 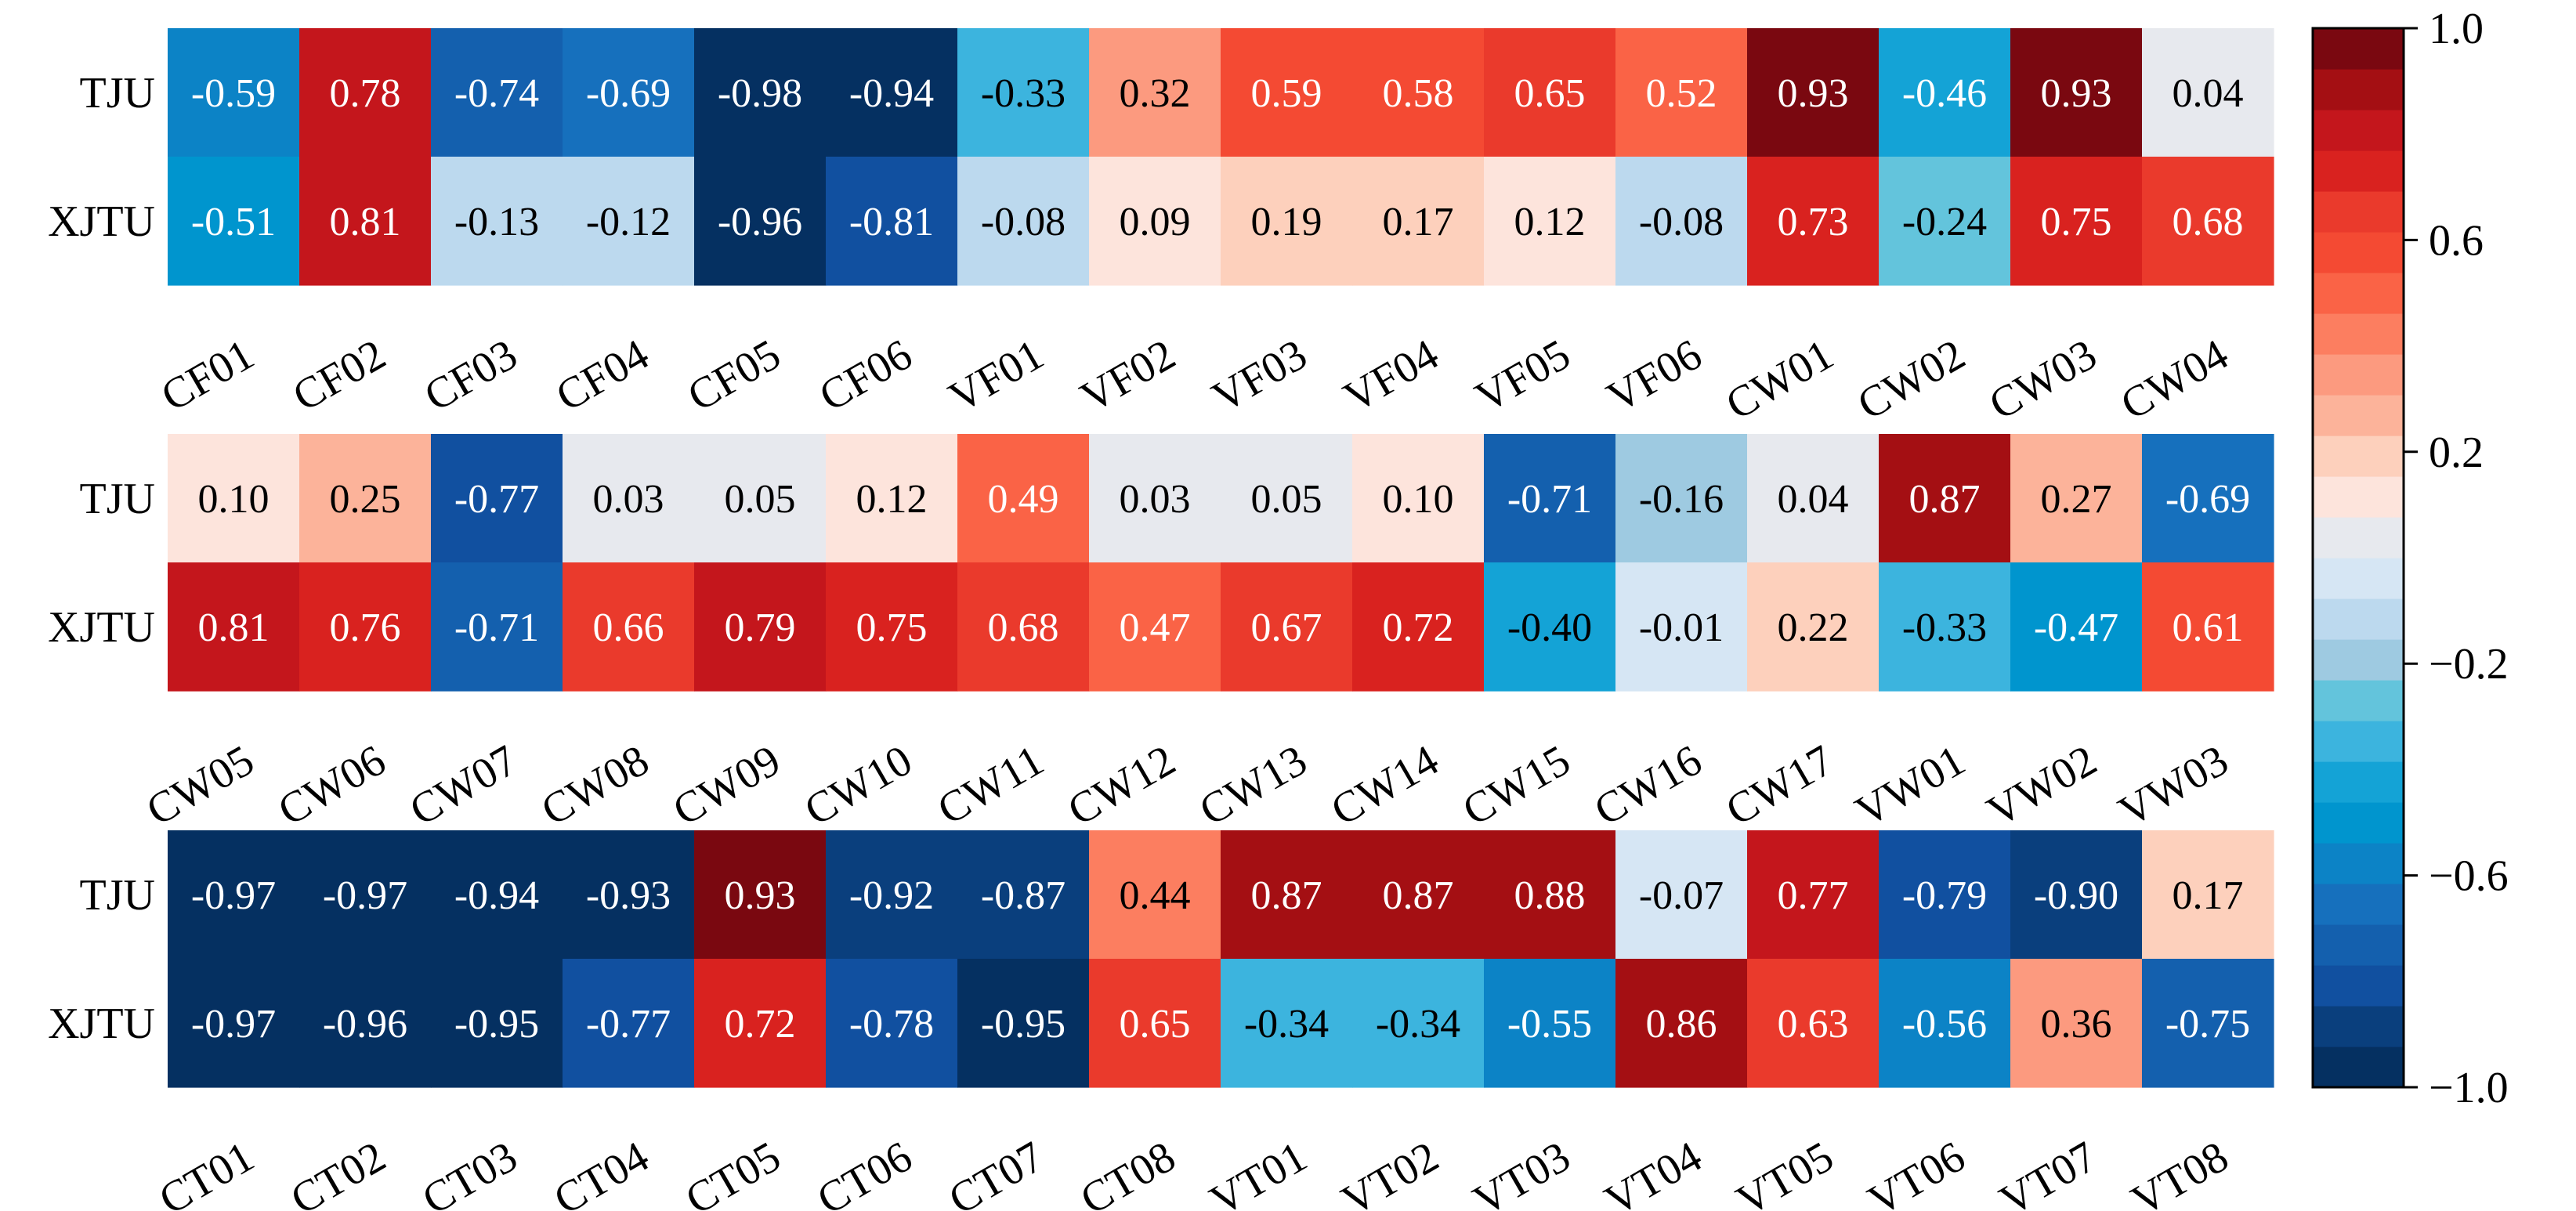 I want to click on cell-value-label: 0.68, so click(x=1023, y=628).